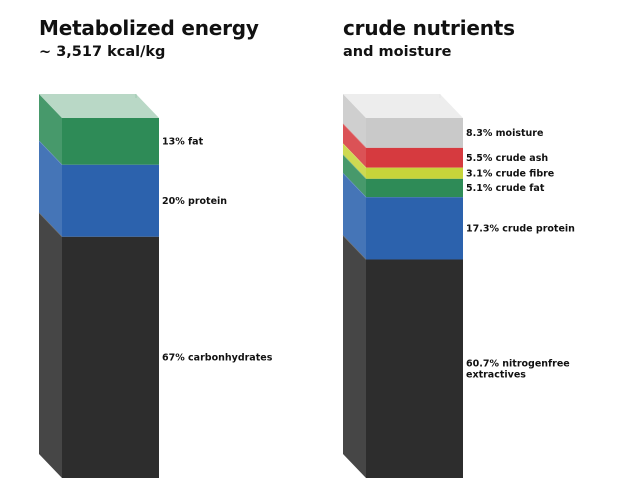  What do you see at coordinates (354, 216) in the screenshot?
I see `side-face-crude-protein` at bounding box center [354, 216].